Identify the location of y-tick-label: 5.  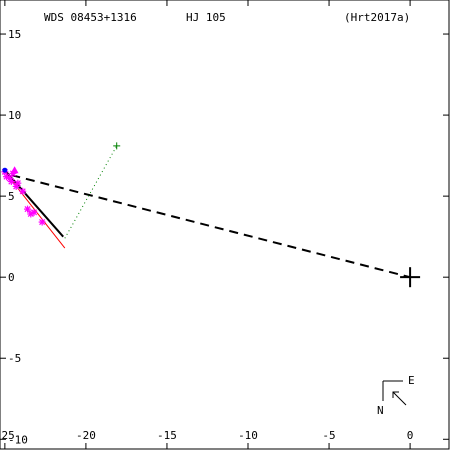
(11, 196).